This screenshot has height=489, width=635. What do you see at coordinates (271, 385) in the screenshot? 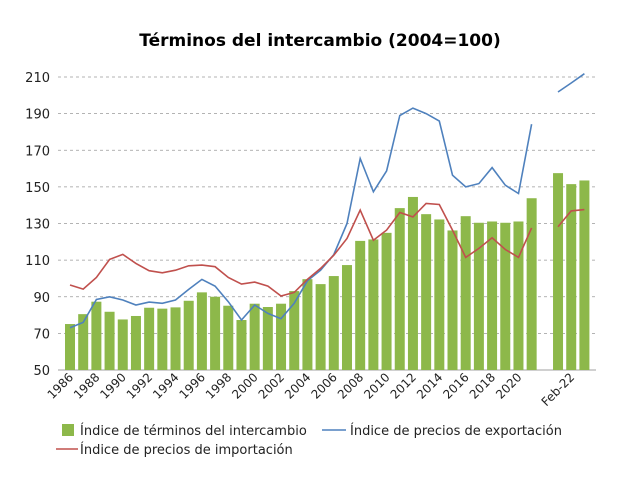
I see `x-tick-label: 2002` at bounding box center [271, 385].